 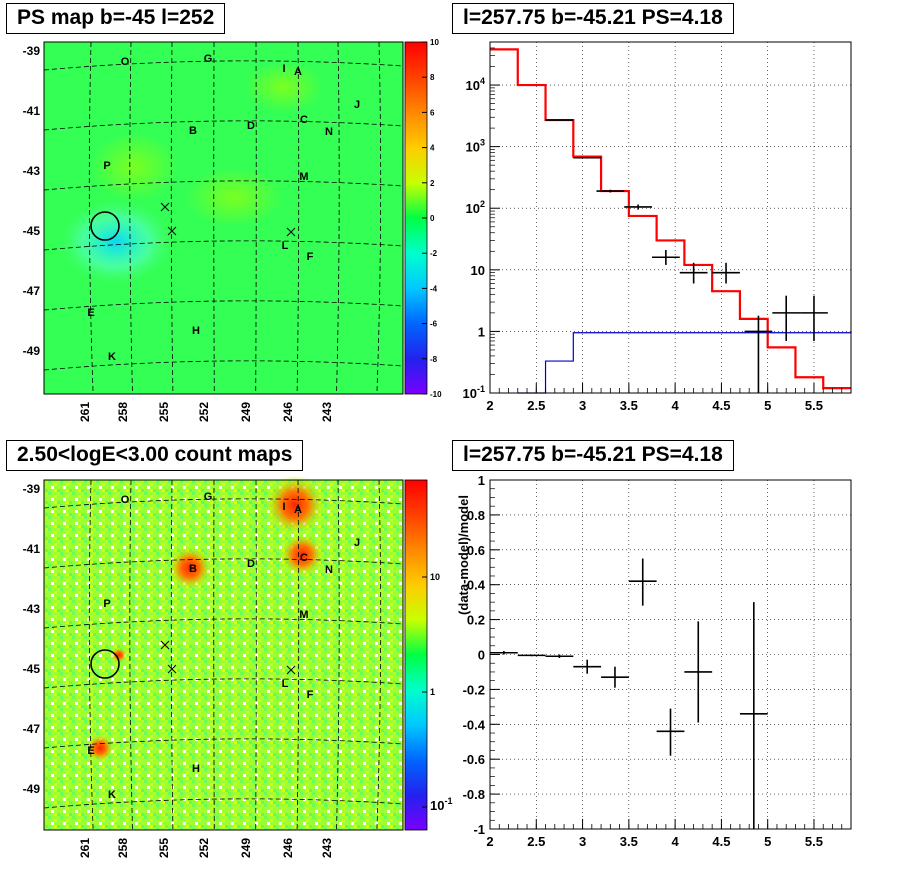 I want to click on map-y-tick-label: -45, so click(x=32, y=231).